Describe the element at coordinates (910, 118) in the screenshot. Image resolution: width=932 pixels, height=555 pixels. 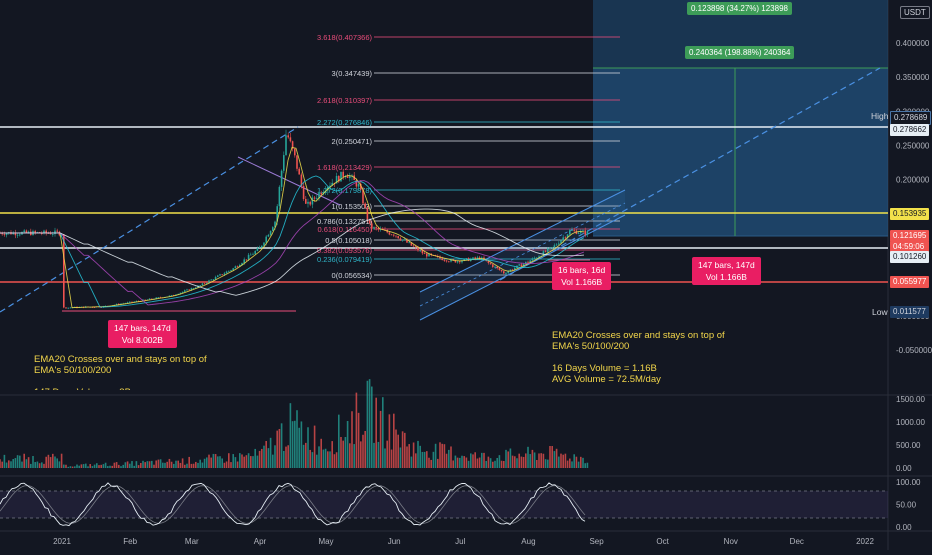
I see `high-price-tag: 0.278689` at that location.